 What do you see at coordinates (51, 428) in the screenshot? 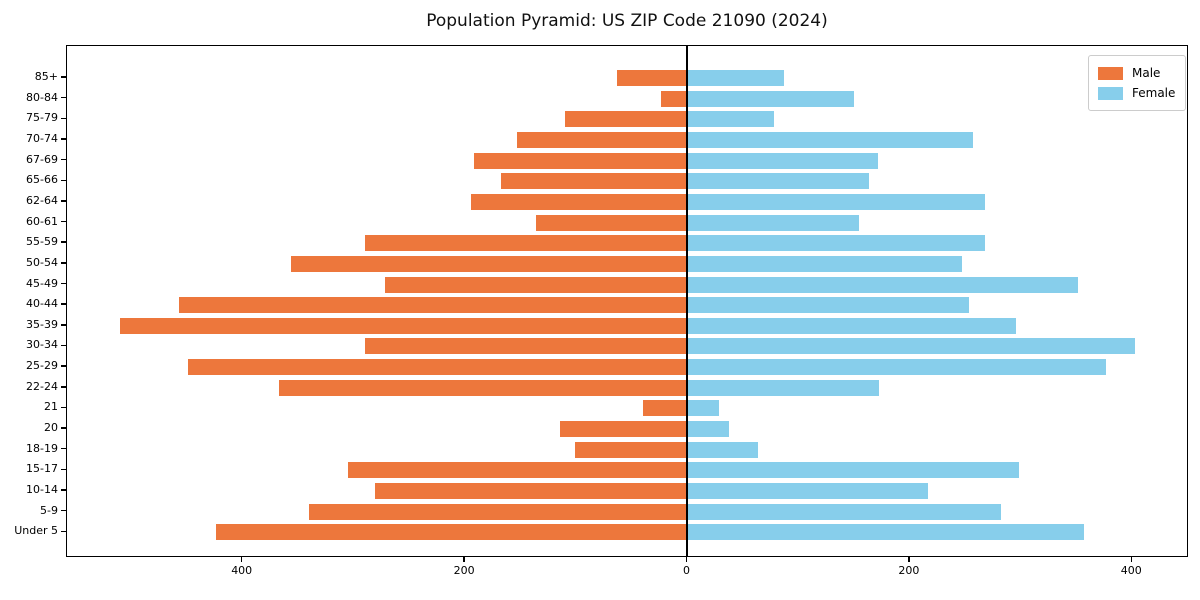
I see `ytick-label: 20` at bounding box center [51, 428].